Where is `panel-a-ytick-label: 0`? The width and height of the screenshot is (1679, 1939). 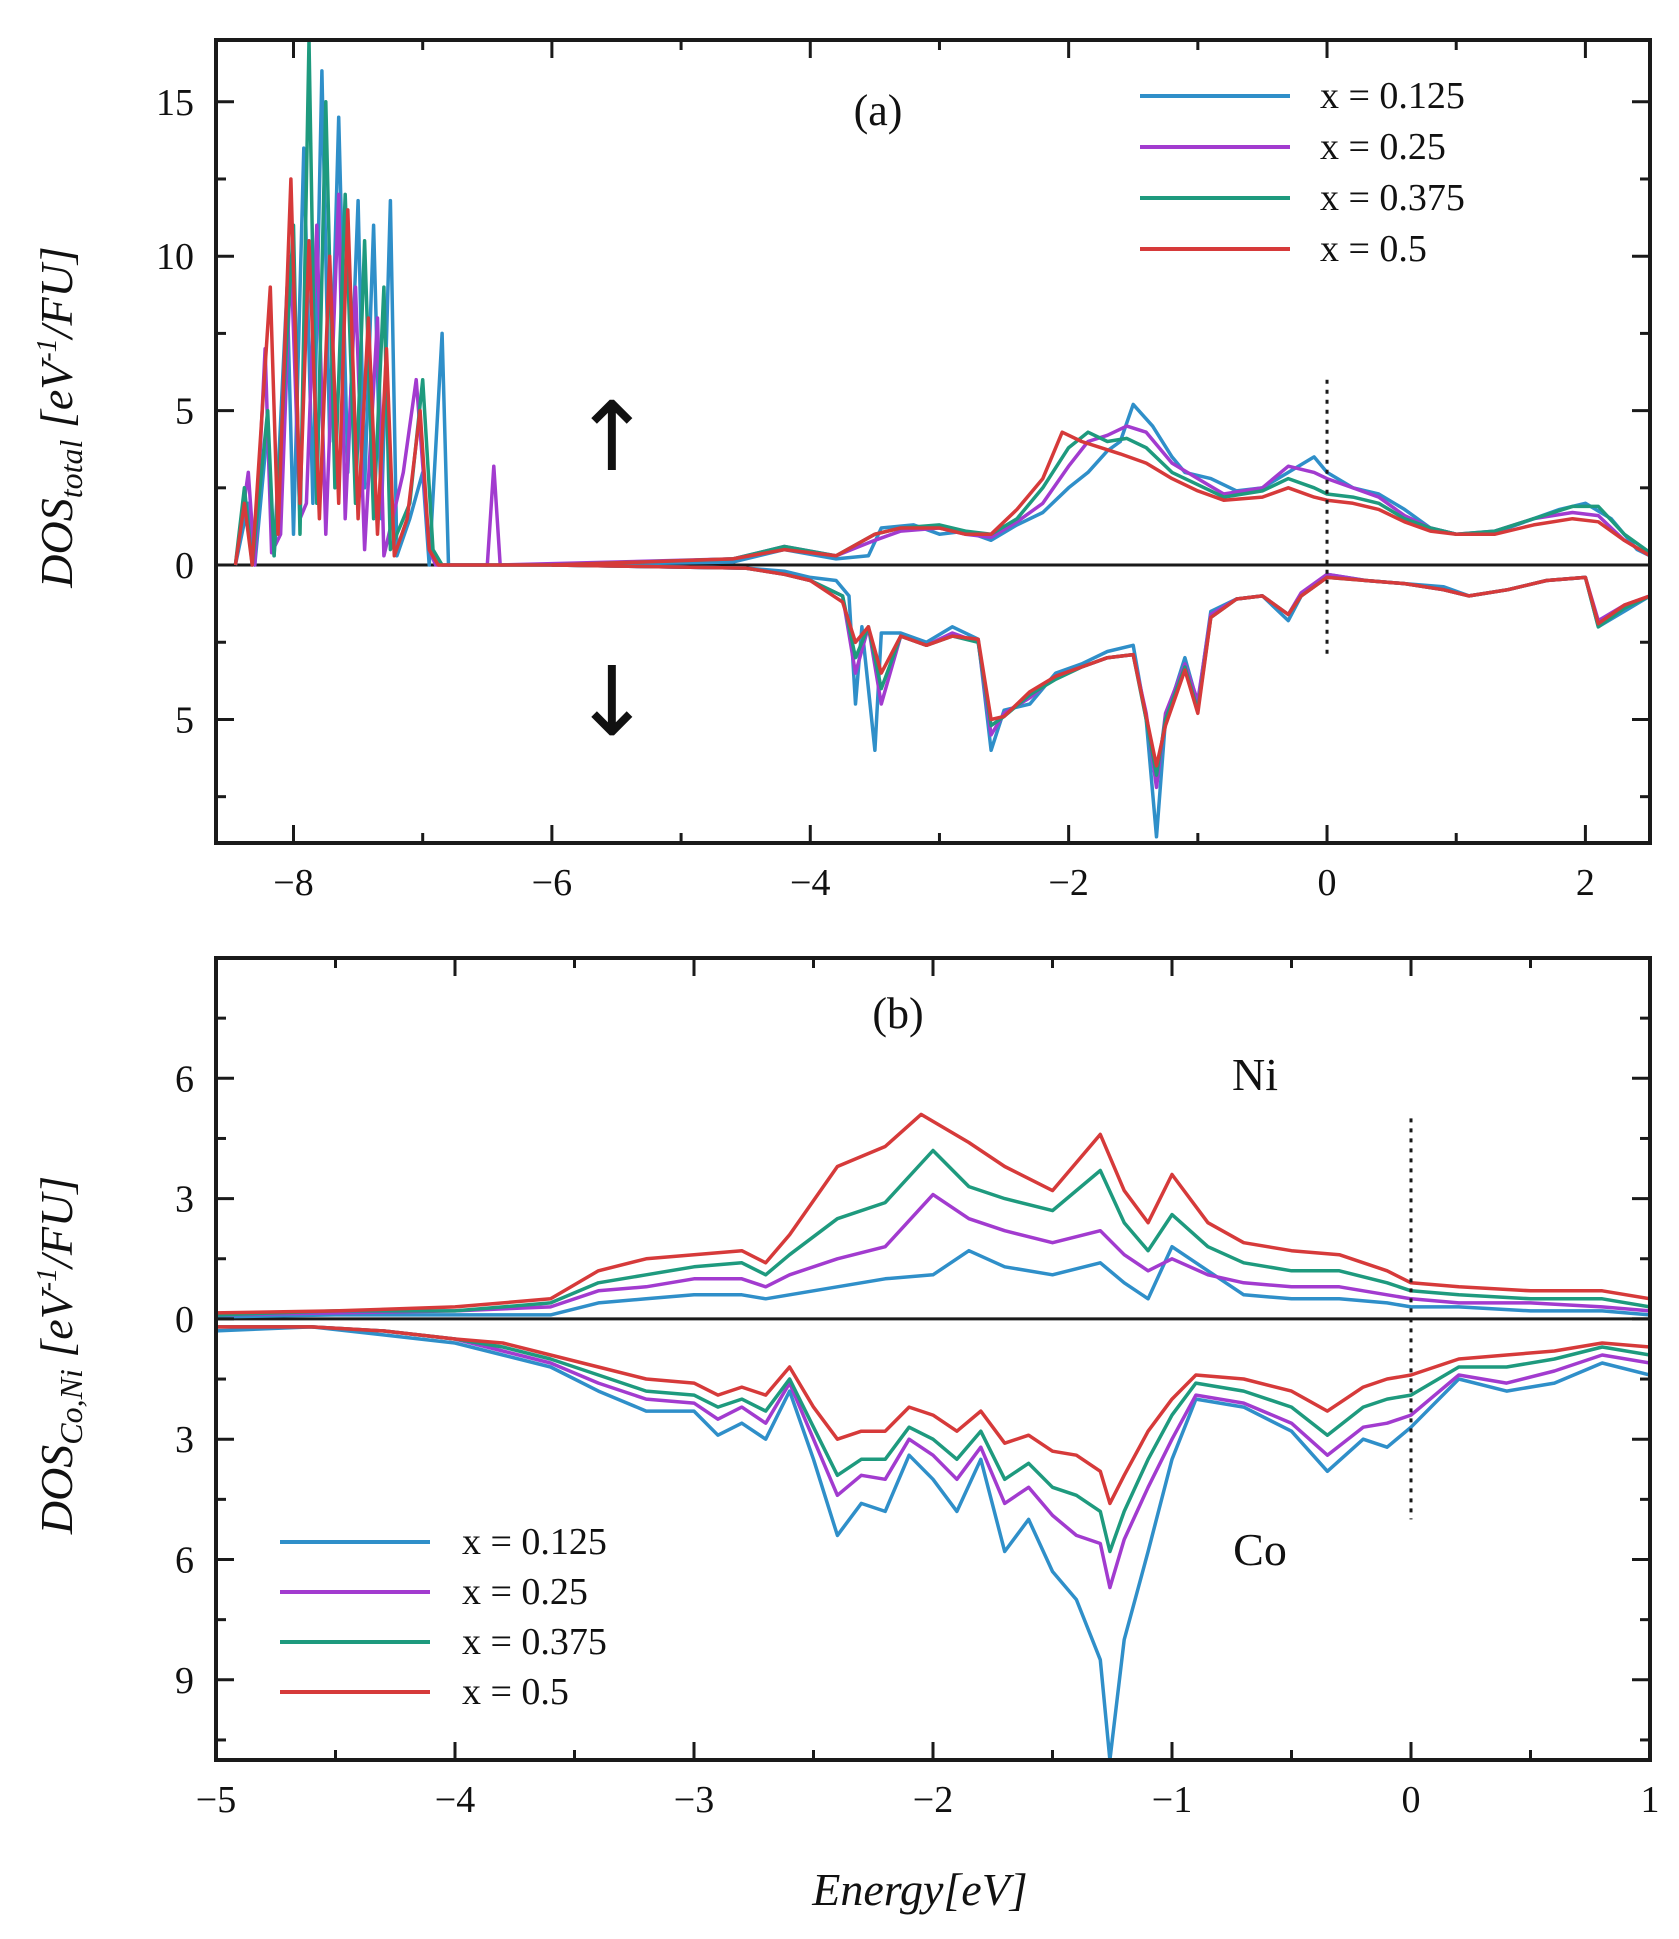 panel-a-ytick-label: 0 is located at coordinates (184, 566).